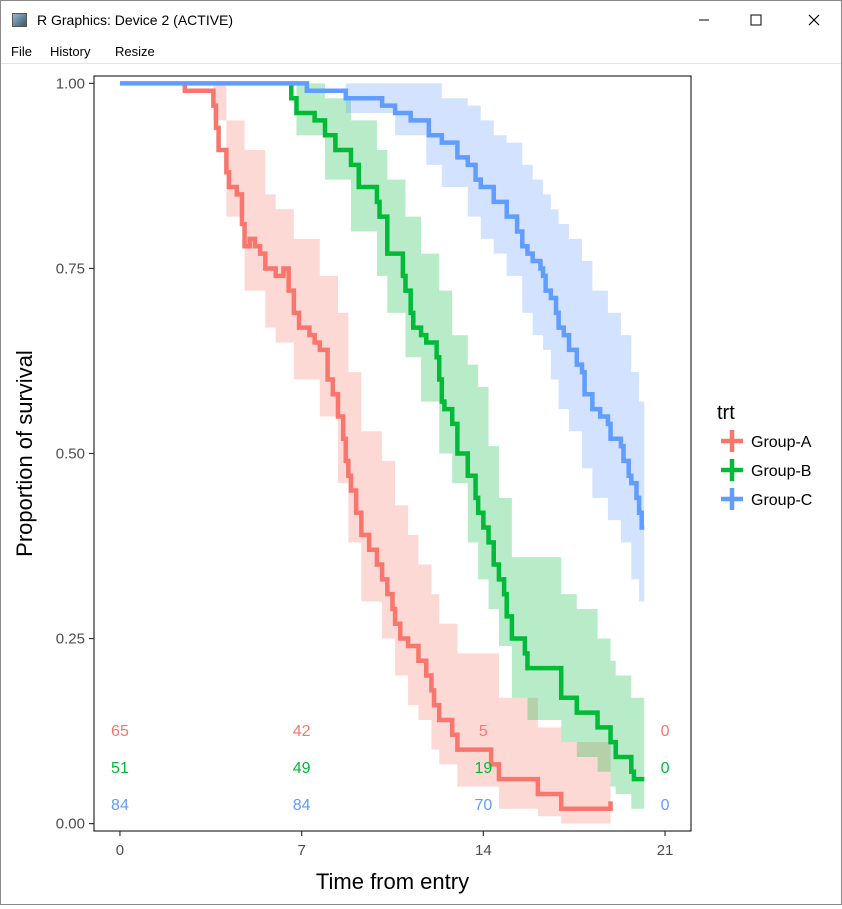 The height and width of the screenshot is (909, 842). What do you see at coordinates (301, 850) in the screenshot?
I see `x-tick-label: 7` at bounding box center [301, 850].